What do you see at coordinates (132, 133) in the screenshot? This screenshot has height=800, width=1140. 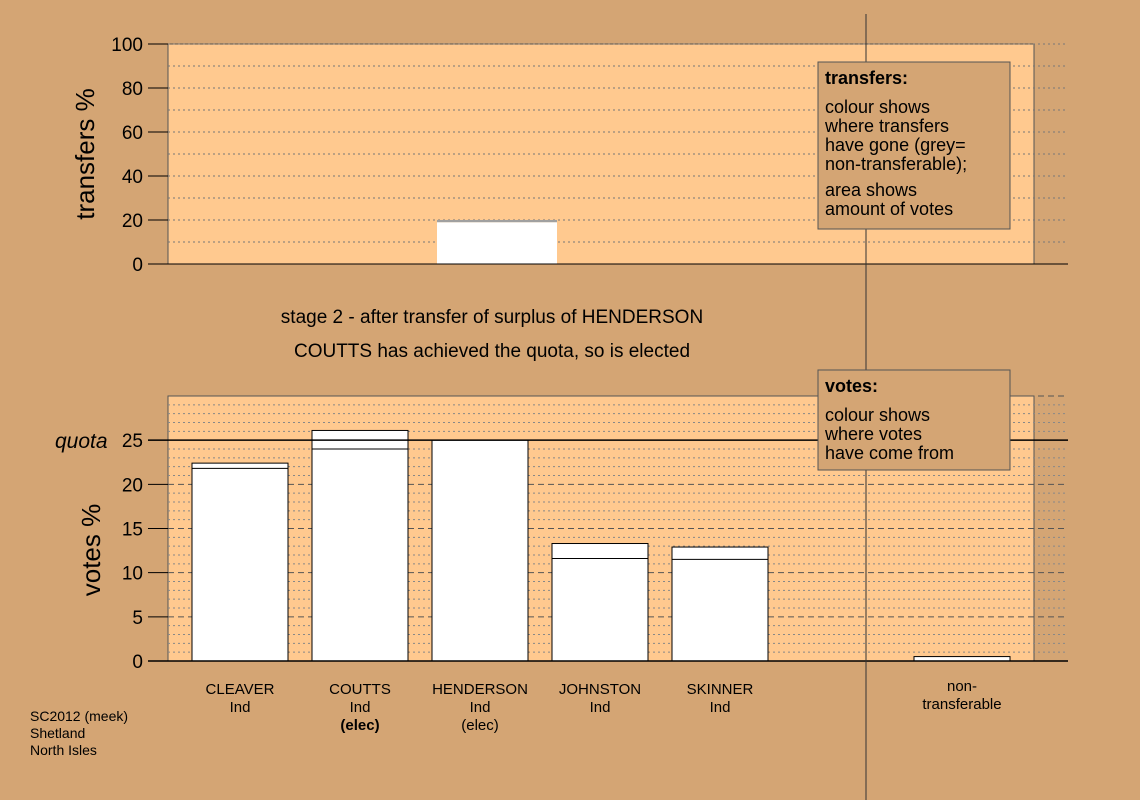 I see `transfers-y-tick-label: 60` at bounding box center [132, 133].